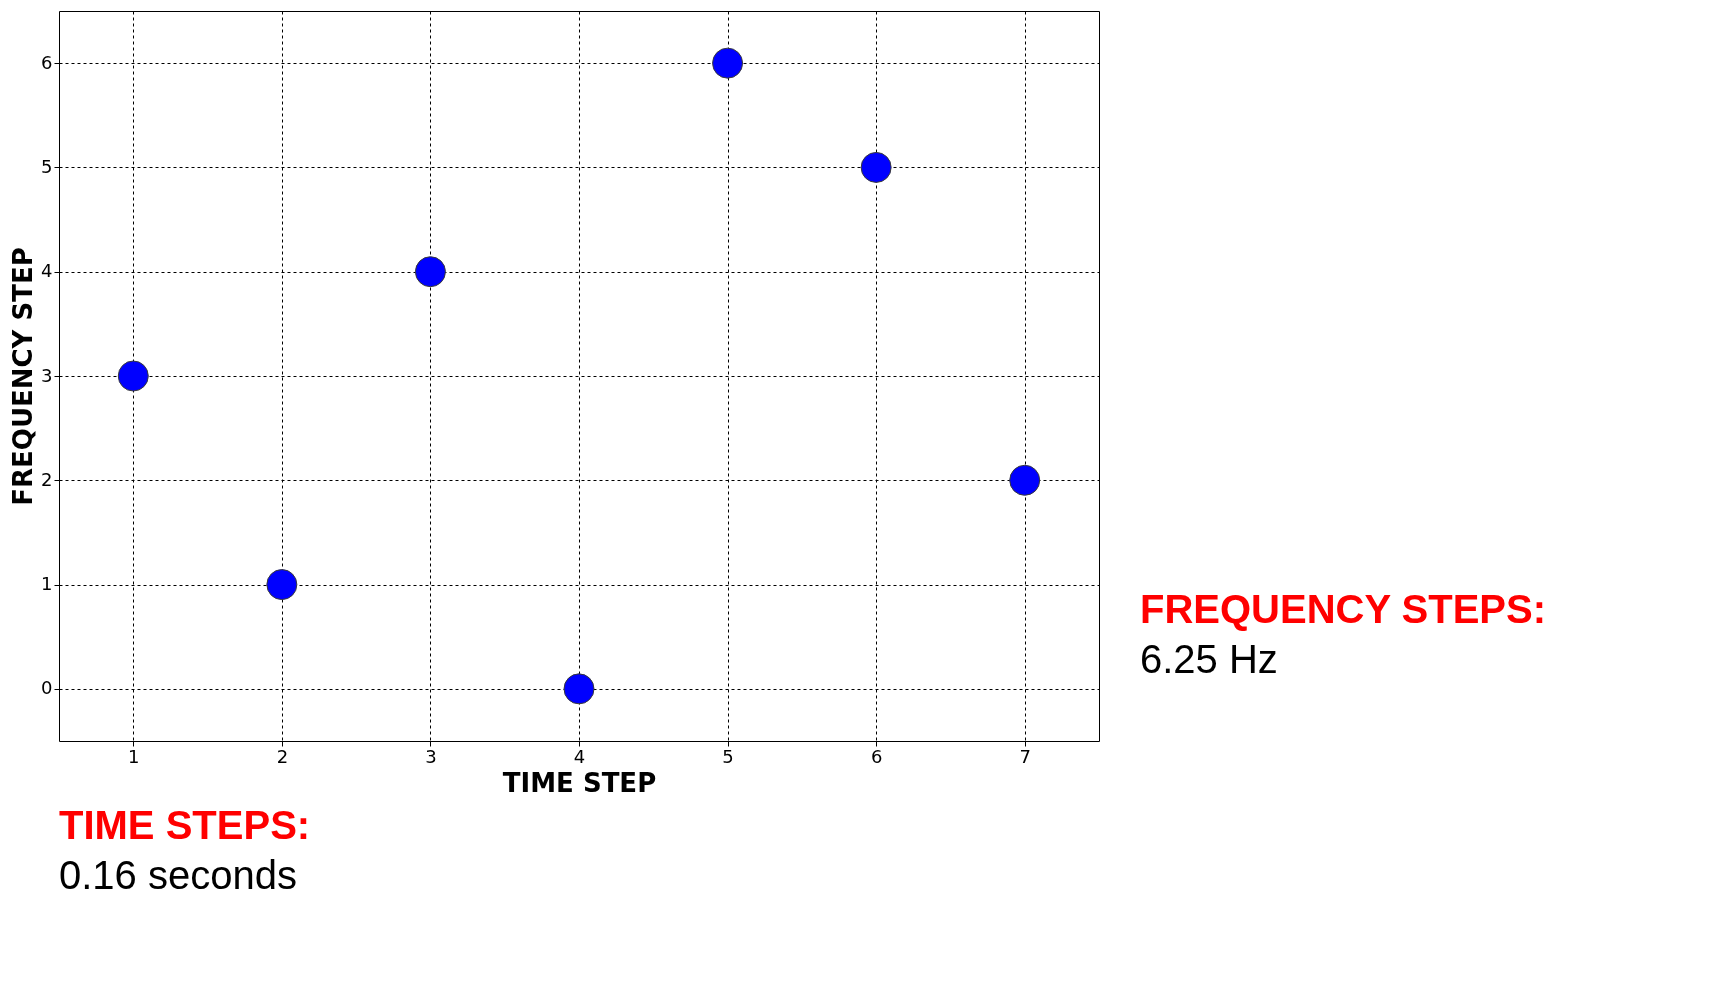 The width and height of the screenshot is (1710, 982). What do you see at coordinates (47, 584) in the screenshot?
I see `y-tick-label: 1` at bounding box center [47, 584].